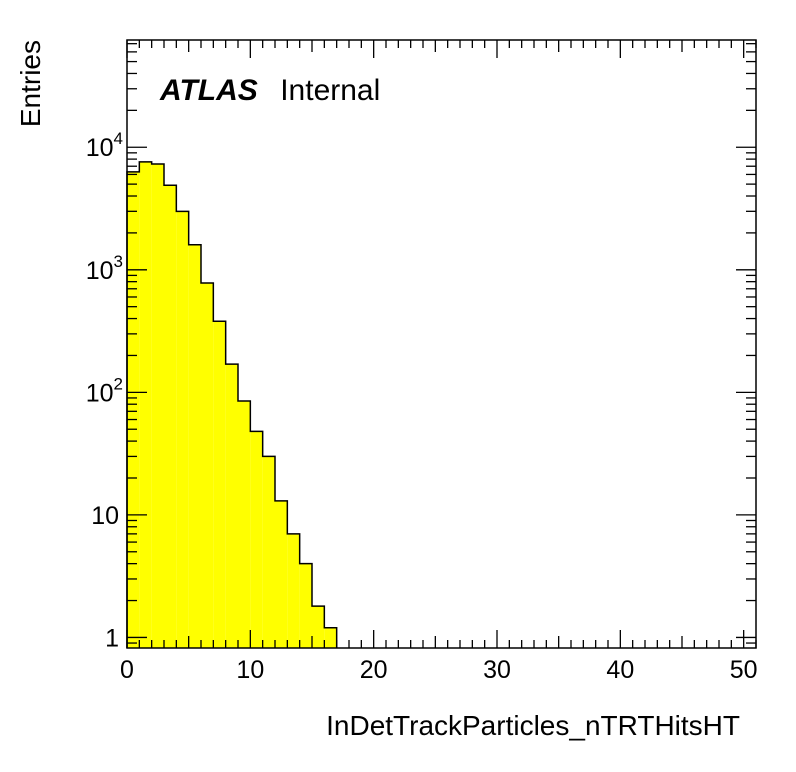 This screenshot has height=772, width=796. I want to click on y-tick-labels: 1 10 10² 10³ 10⁴, so click(104, 390).